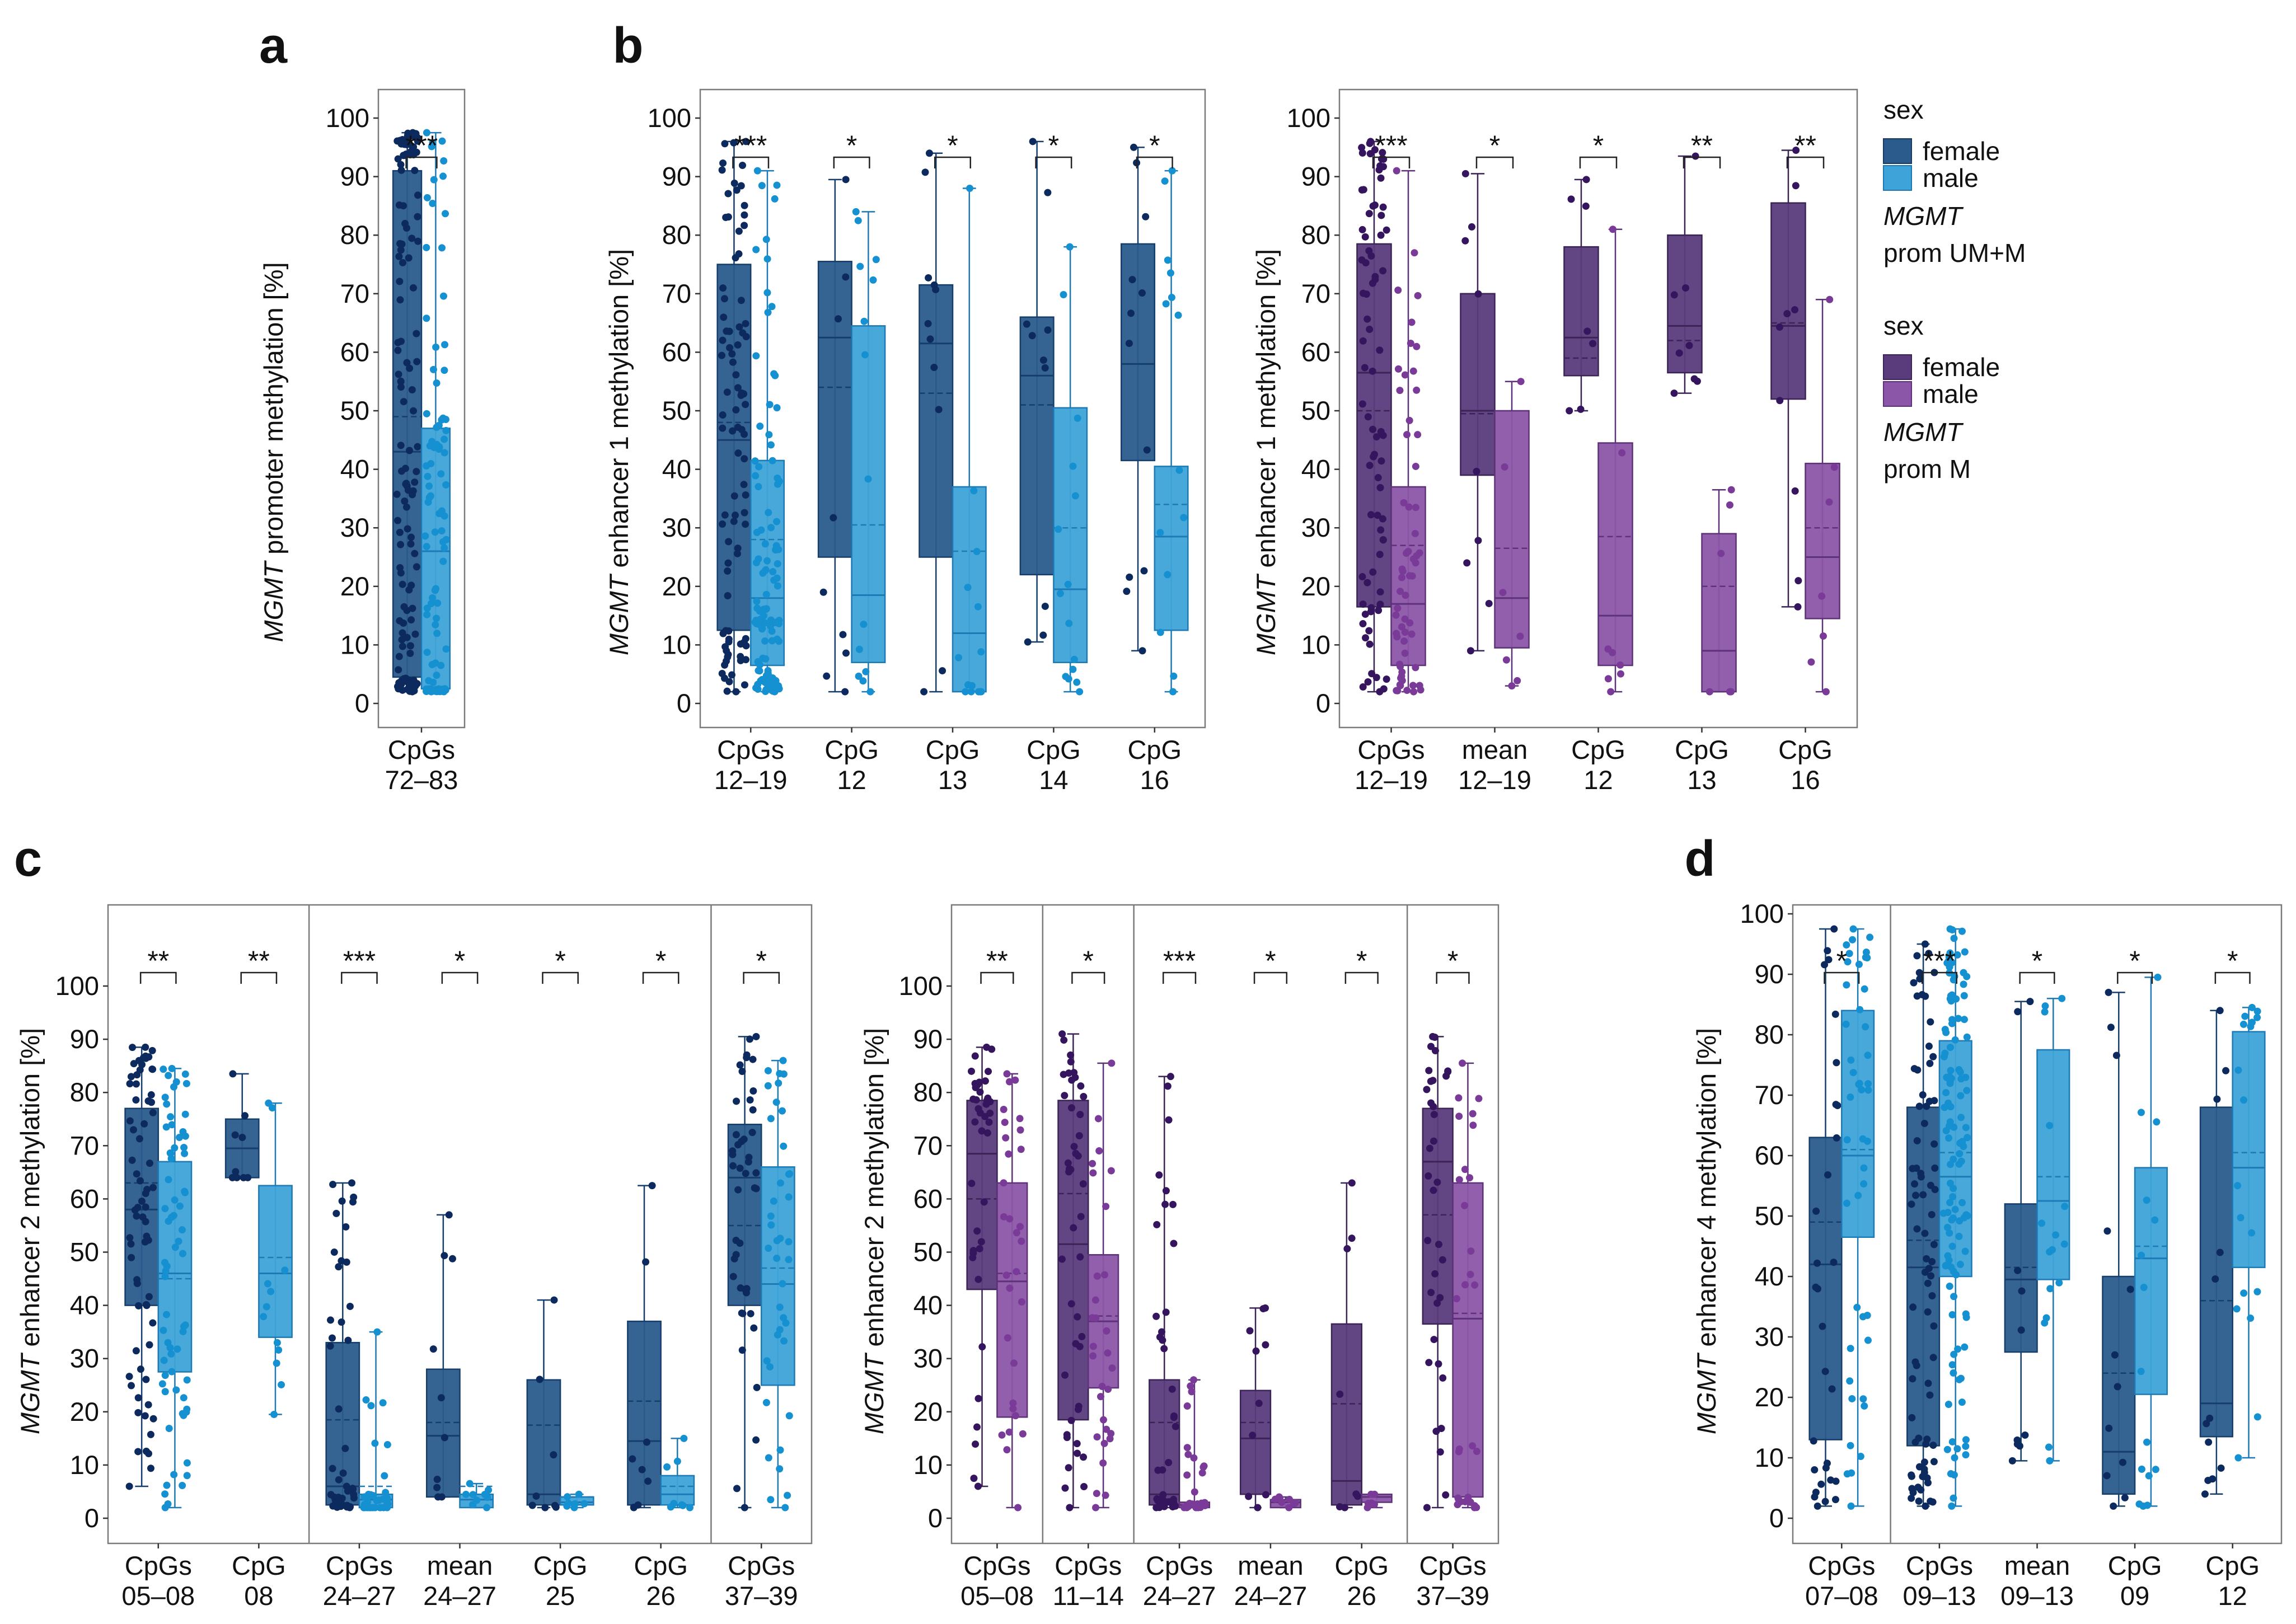  I want to click on y-tick-label: 10, so click(84, 1465).